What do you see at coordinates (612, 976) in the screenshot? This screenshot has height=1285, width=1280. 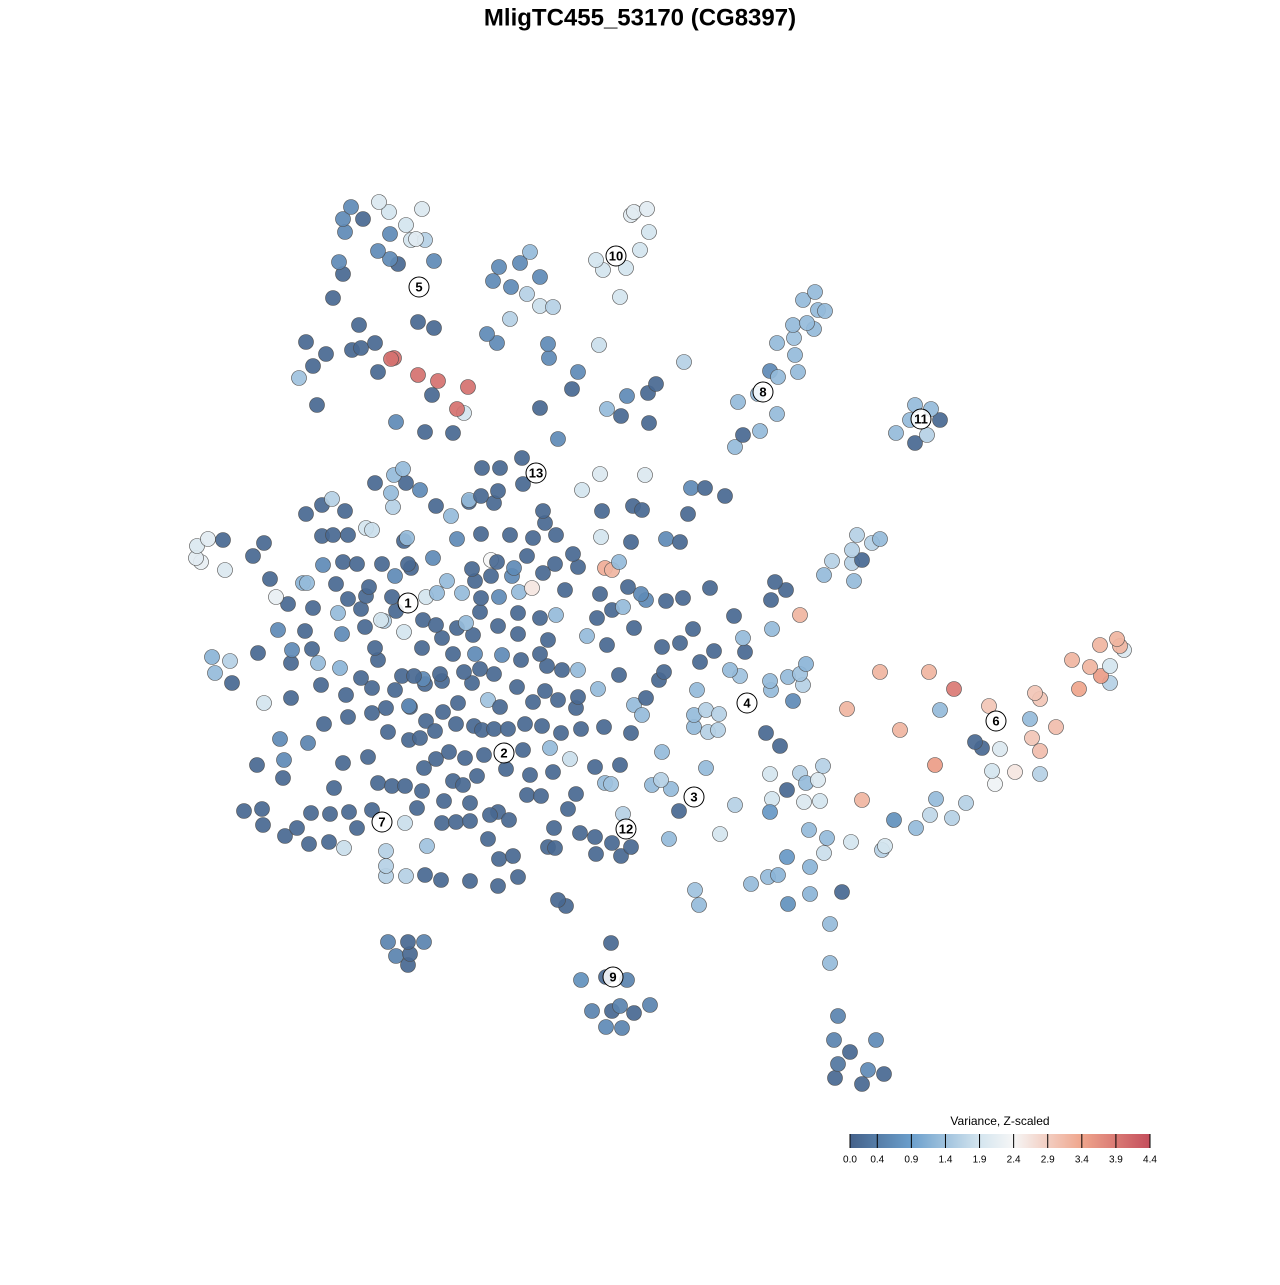 I see `cluster-label-text: 9` at bounding box center [612, 976].